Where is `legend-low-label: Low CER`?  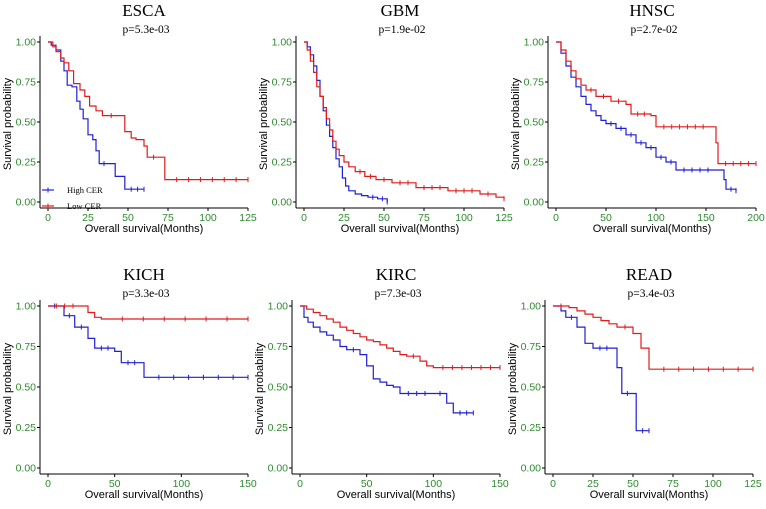
legend-low-label: Low CER is located at coordinates (84, 206).